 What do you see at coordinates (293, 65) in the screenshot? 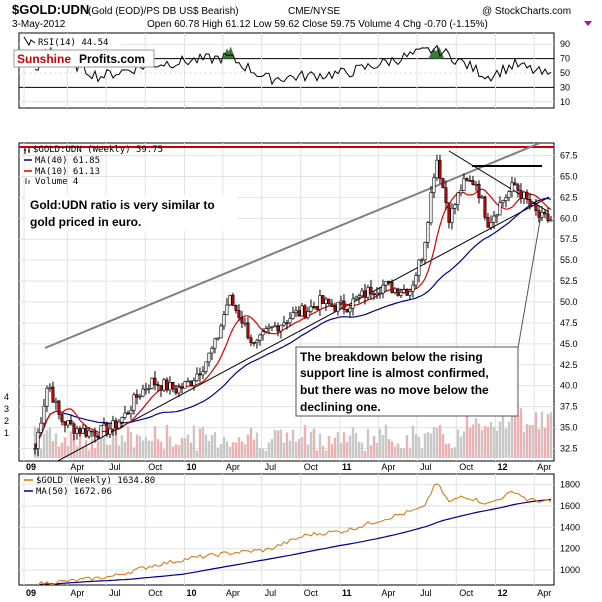
I see `rsi-line` at bounding box center [293, 65].